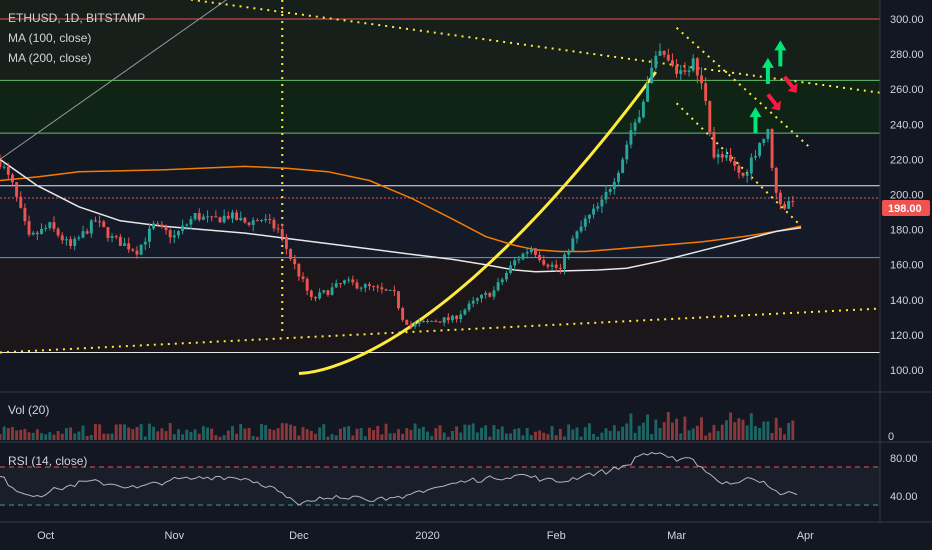  What do you see at coordinates (28, 410) in the screenshot?
I see `volume-label: Vol (20)` at bounding box center [28, 410].